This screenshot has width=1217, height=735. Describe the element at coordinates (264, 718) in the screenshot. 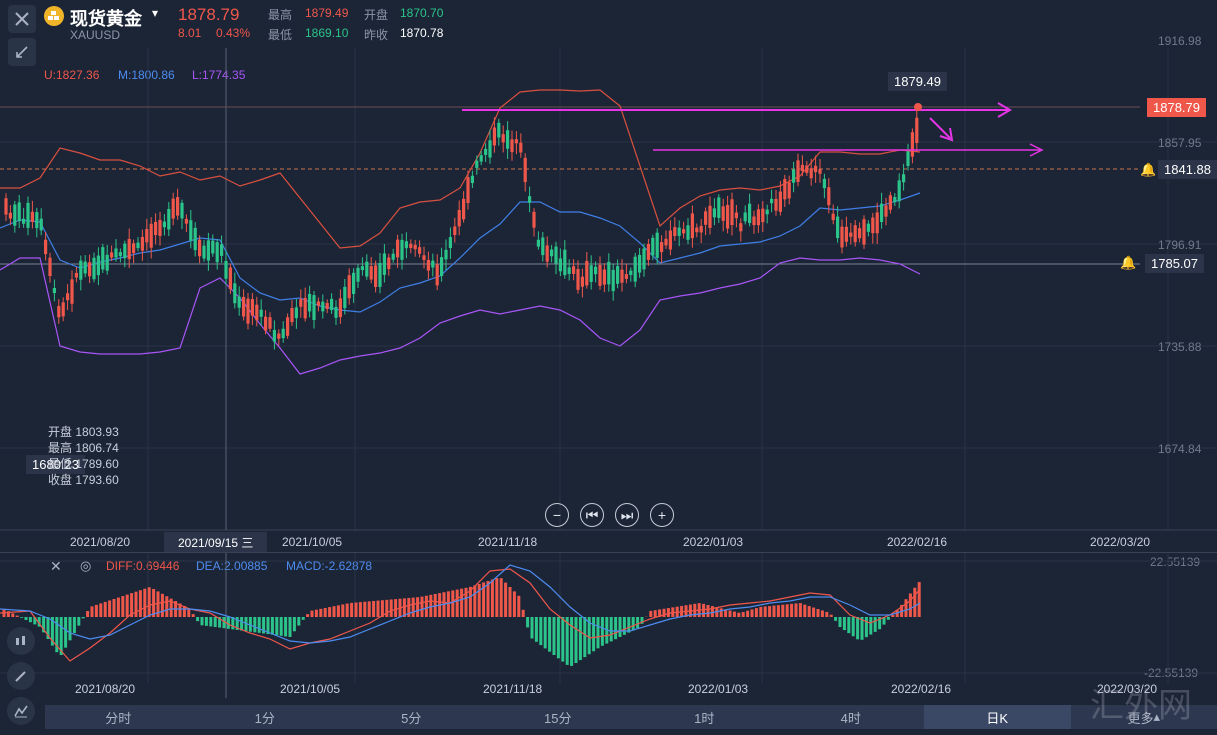

I see `tab-timeframe-1m: 1分` at that location.